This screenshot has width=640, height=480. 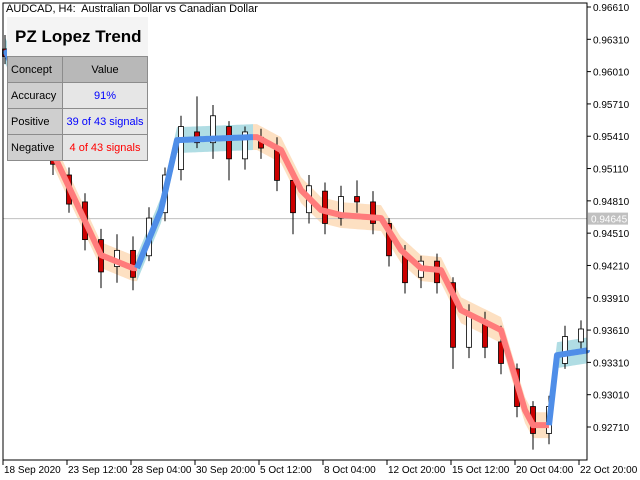 What do you see at coordinates (105, 121) in the screenshot?
I see `value-cell: 39 of 43 signals` at bounding box center [105, 121].